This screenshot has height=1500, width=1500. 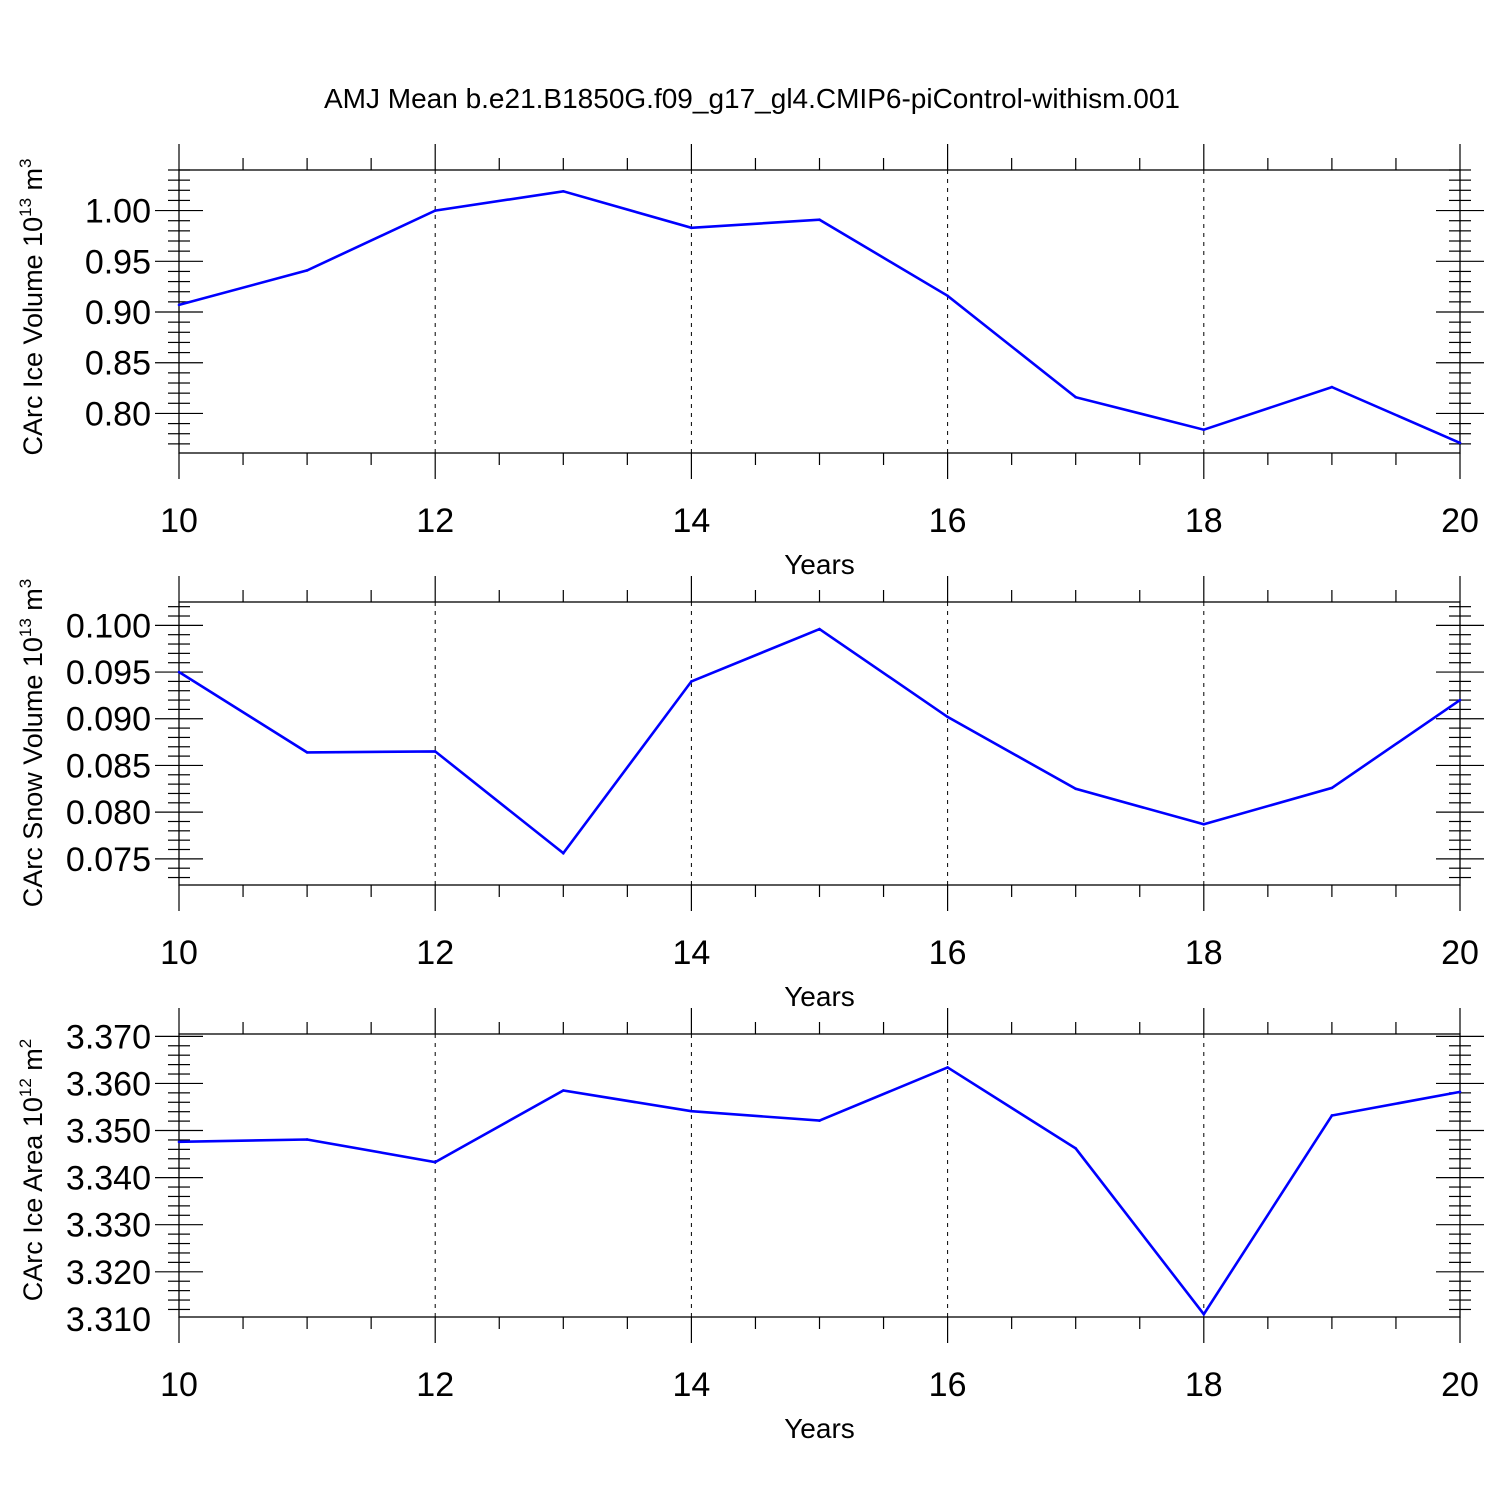 What do you see at coordinates (108, 860) in the screenshot?
I see `y-tick-label: 0.075` at bounding box center [108, 860].